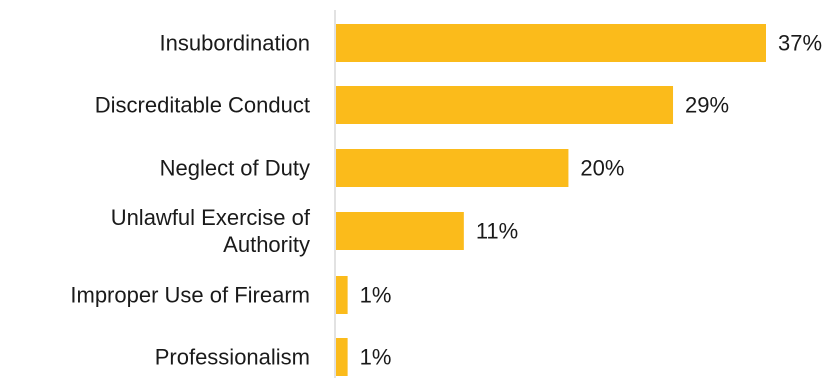 The width and height of the screenshot is (835, 379). What do you see at coordinates (707, 105) in the screenshot?
I see `value-label: 29%` at bounding box center [707, 105].